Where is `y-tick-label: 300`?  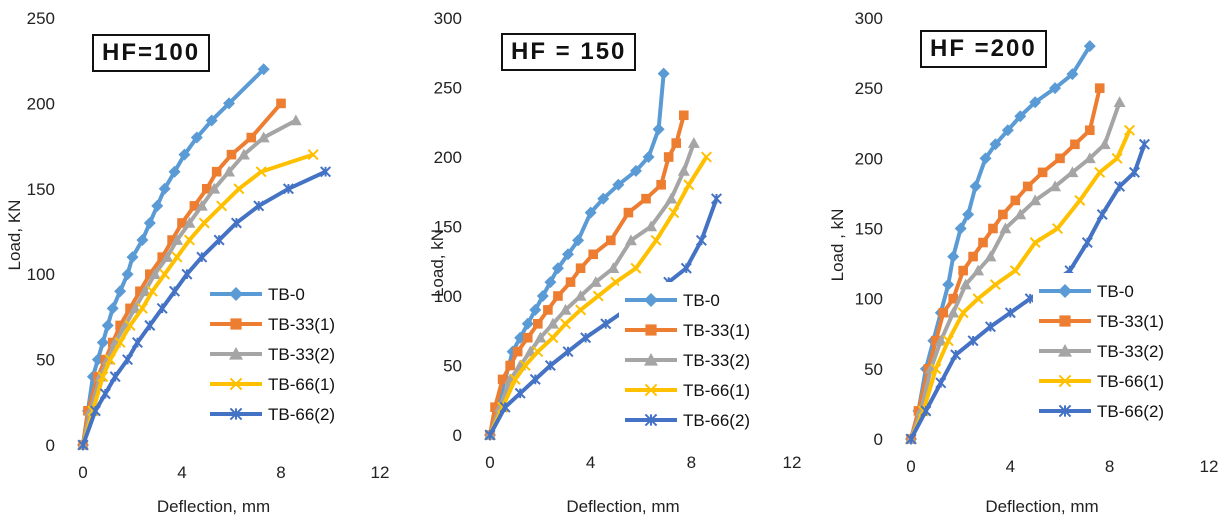
y-tick-label: 300 is located at coordinates (869, 18).